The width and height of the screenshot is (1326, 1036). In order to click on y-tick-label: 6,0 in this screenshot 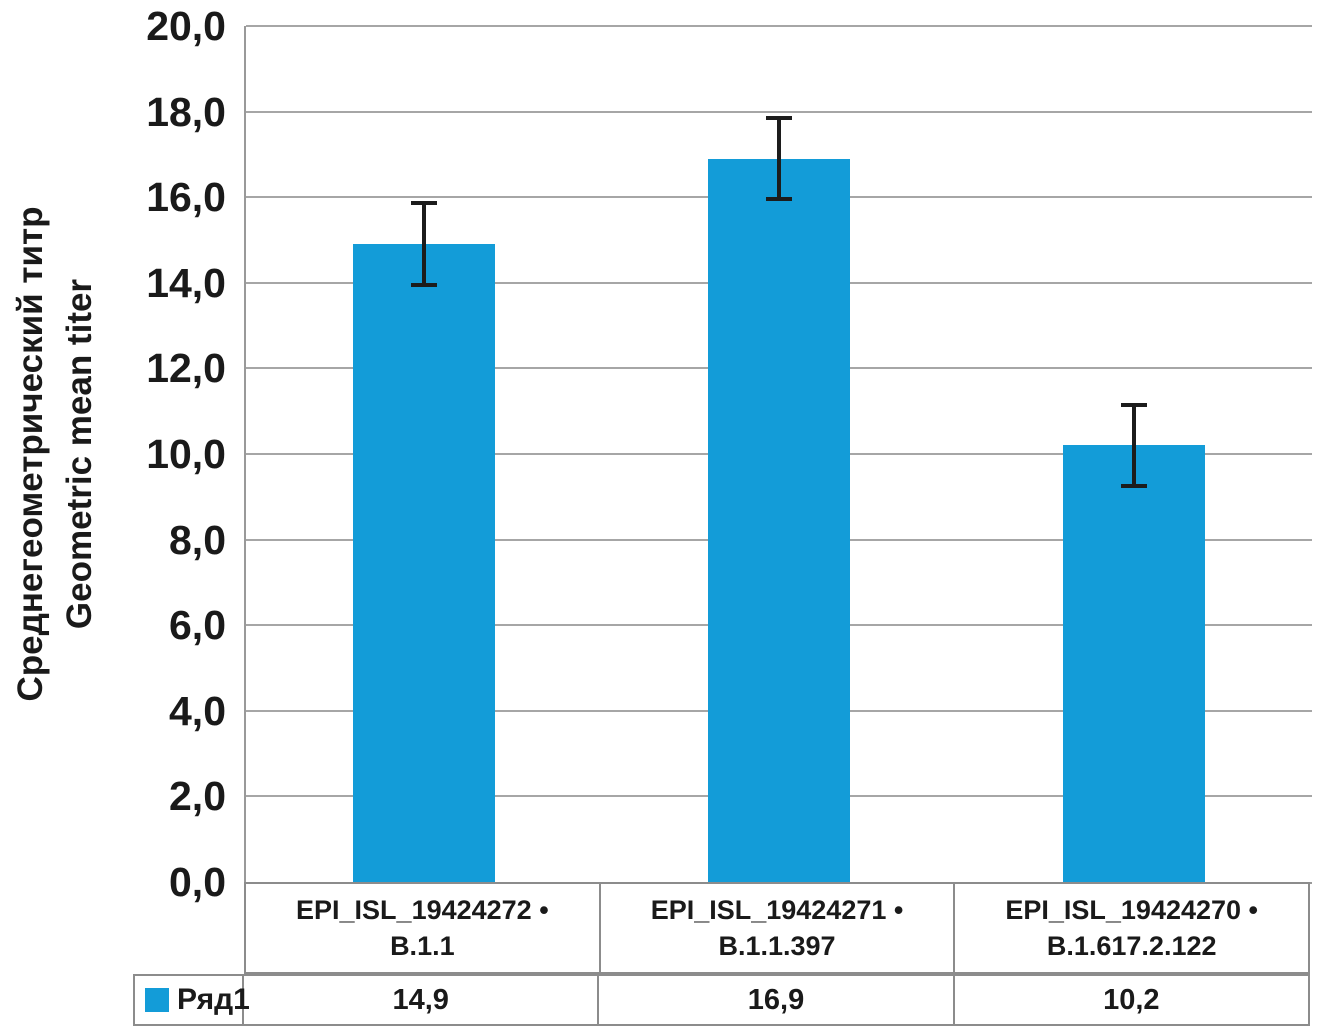, I will do `click(197, 625)`.